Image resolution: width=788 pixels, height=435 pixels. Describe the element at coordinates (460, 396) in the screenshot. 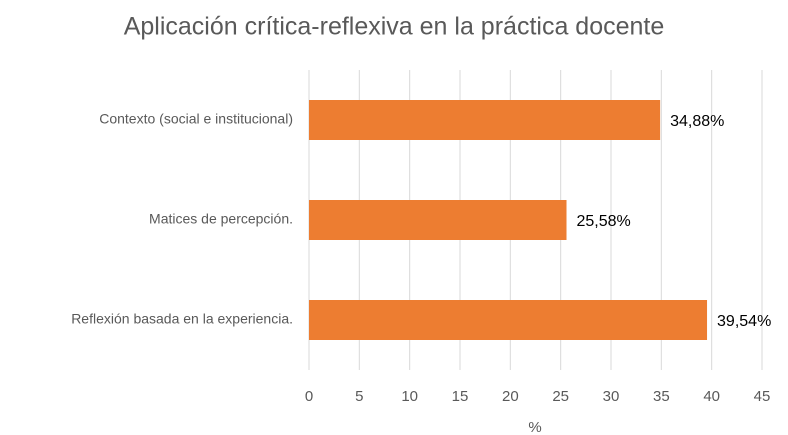

I see `x-tick-label: 15` at that location.